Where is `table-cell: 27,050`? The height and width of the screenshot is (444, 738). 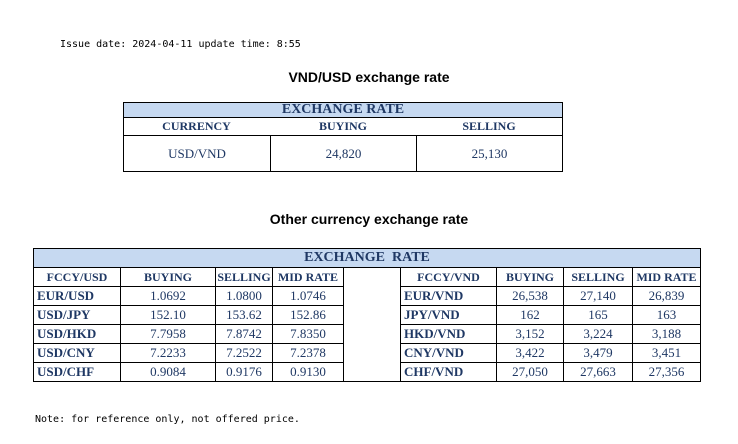 table-cell: 27,050 is located at coordinates (530, 372).